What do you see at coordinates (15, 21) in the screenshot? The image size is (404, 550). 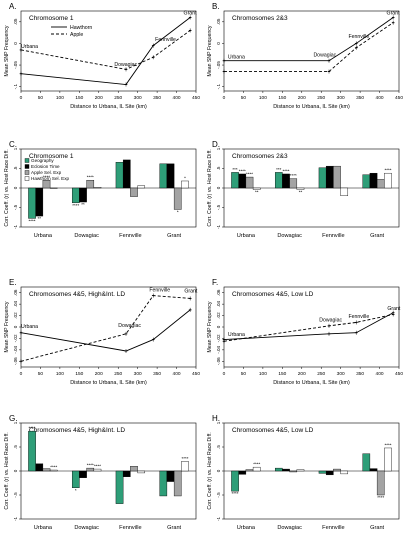 I see `y-tick-label: .05` at bounding box center [15, 21].